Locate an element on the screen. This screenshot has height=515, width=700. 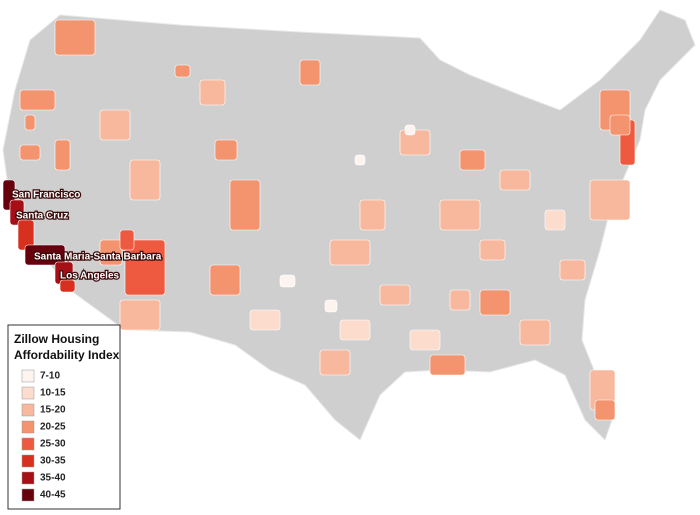
legend-title: Affordability Index is located at coordinates (67, 355).